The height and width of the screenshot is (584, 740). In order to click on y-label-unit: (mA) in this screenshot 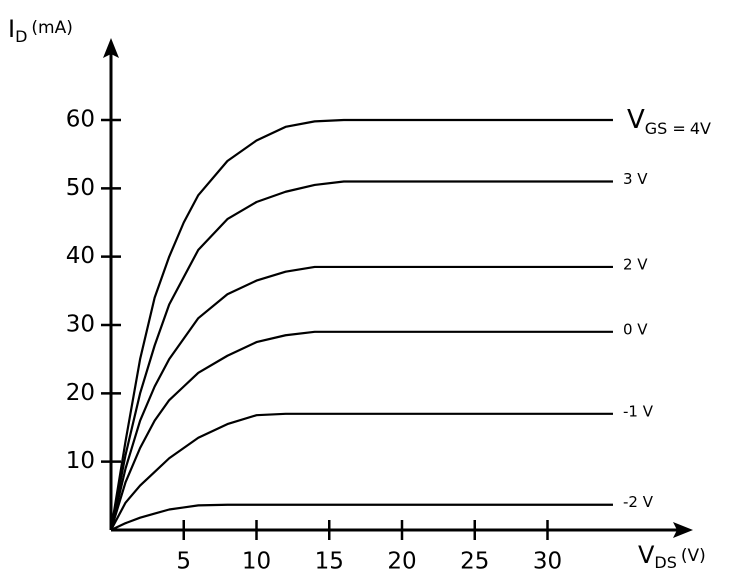, I will do `click(51, 28)`.